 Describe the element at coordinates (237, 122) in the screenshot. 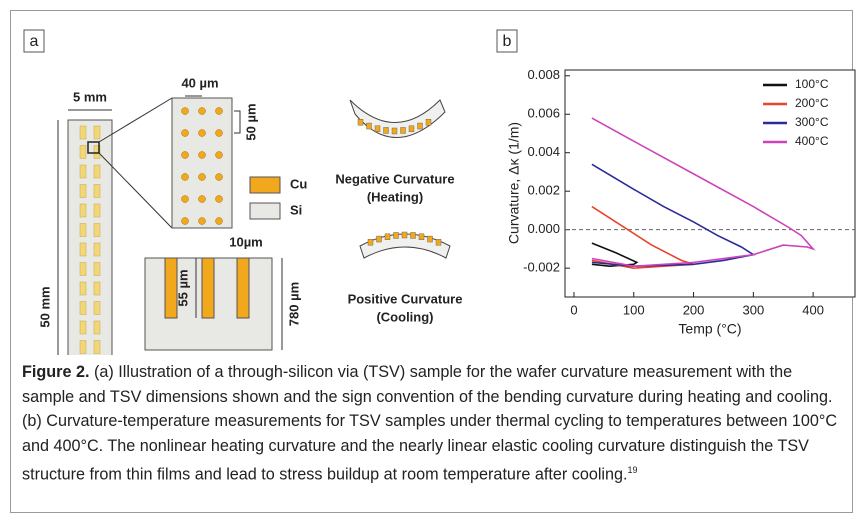

I see `dimension-line` at that location.